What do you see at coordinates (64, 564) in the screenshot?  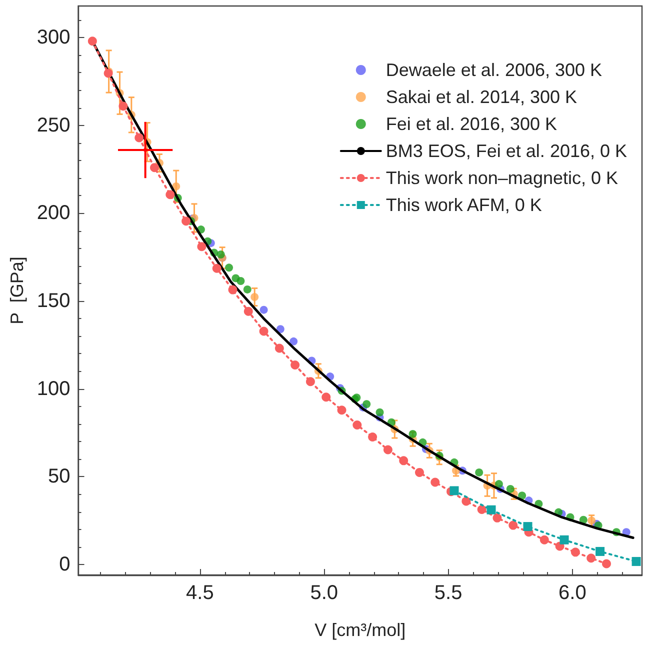 I see `y-tick-label: 0` at bounding box center [64, 564].